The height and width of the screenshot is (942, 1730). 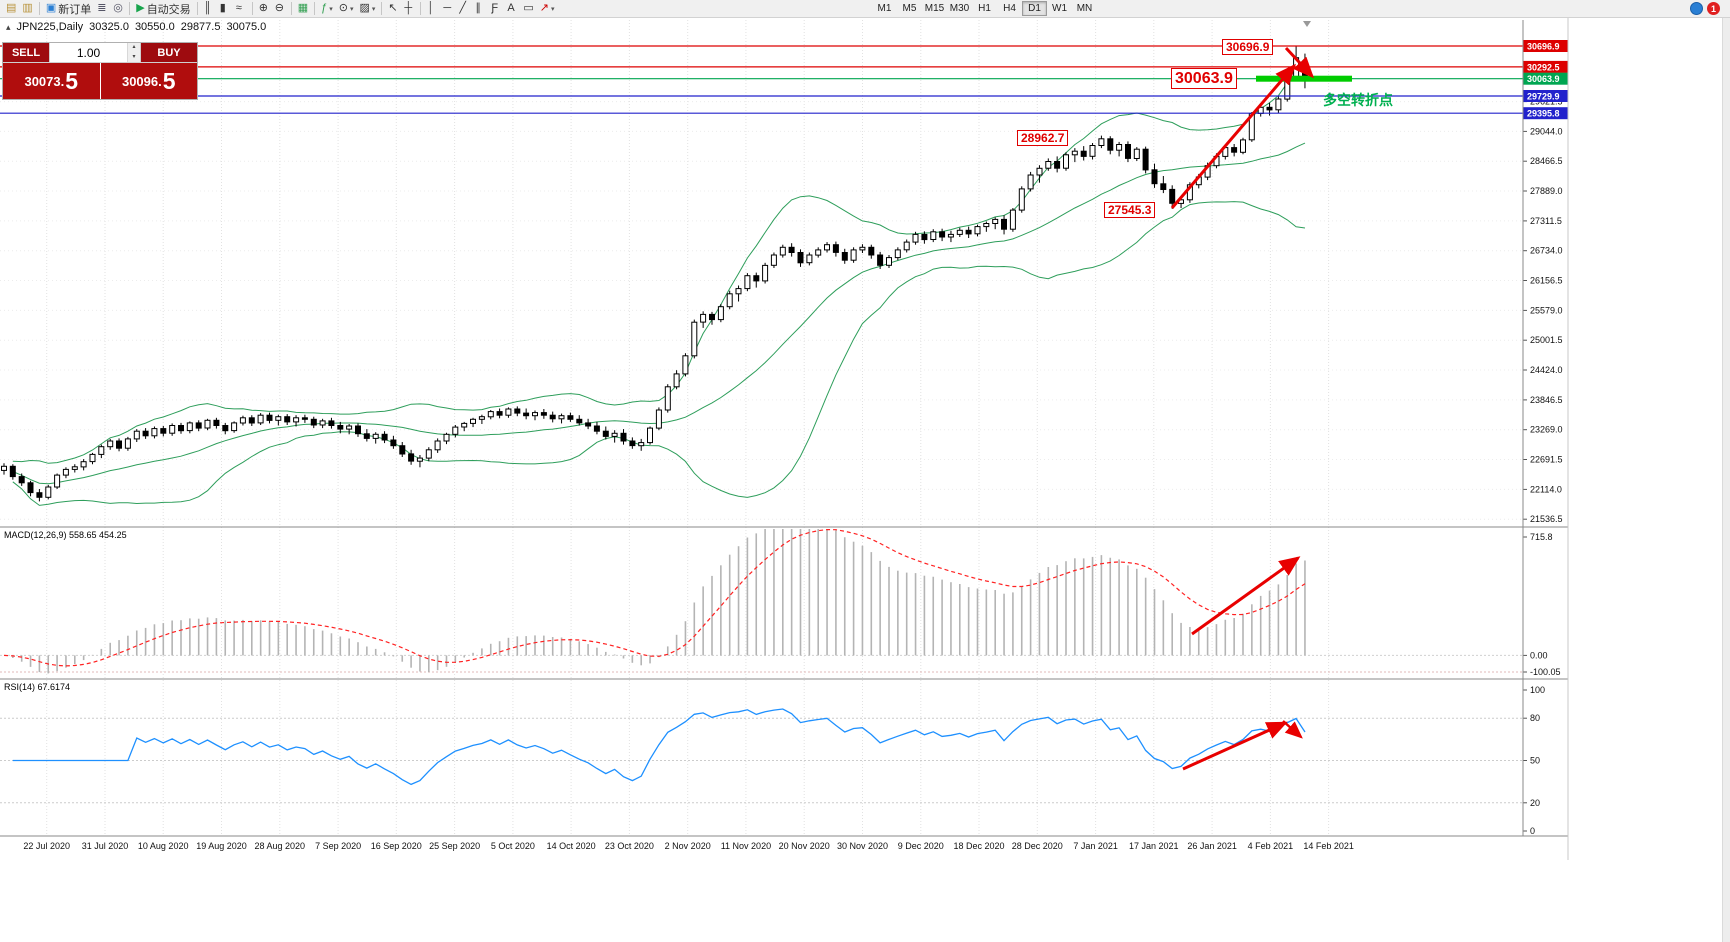 I want to click on vertical-line-icon: │, so click(x=432, y=8).